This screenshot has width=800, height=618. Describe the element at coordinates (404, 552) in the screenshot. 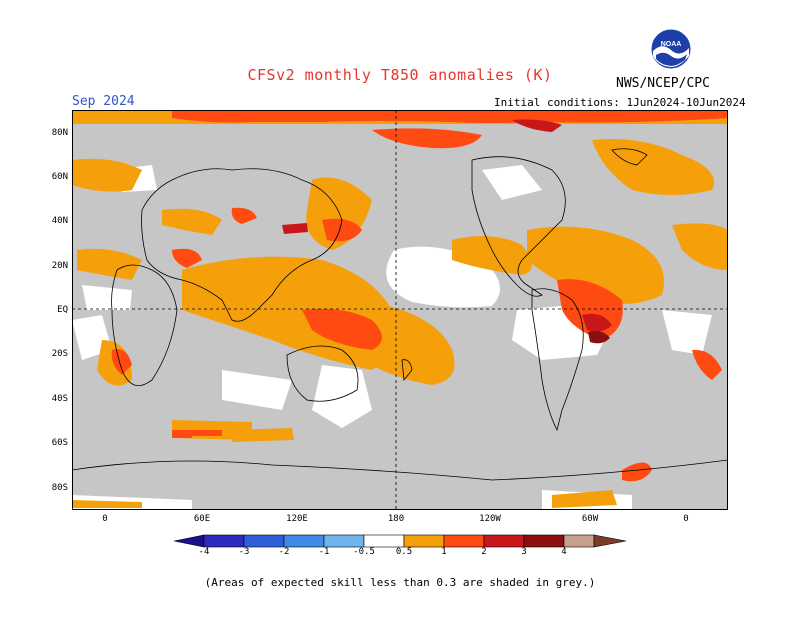

I see `colorbar-label: 0.5` at that location.